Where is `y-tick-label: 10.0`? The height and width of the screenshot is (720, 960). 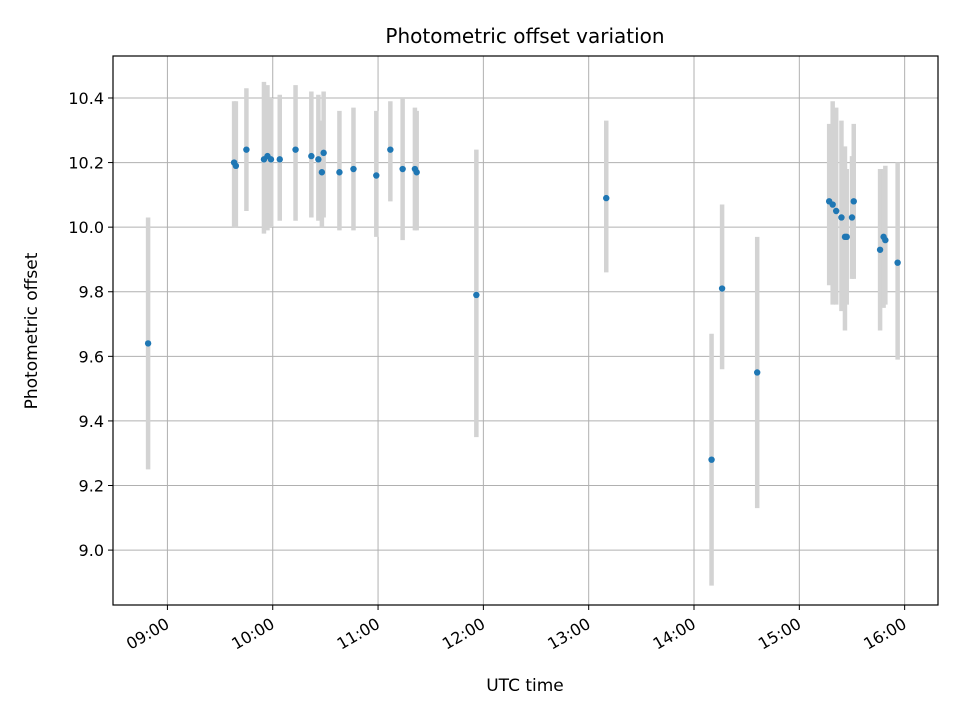 y-tick-label: 10.0 is located at coordinates (86, 227).